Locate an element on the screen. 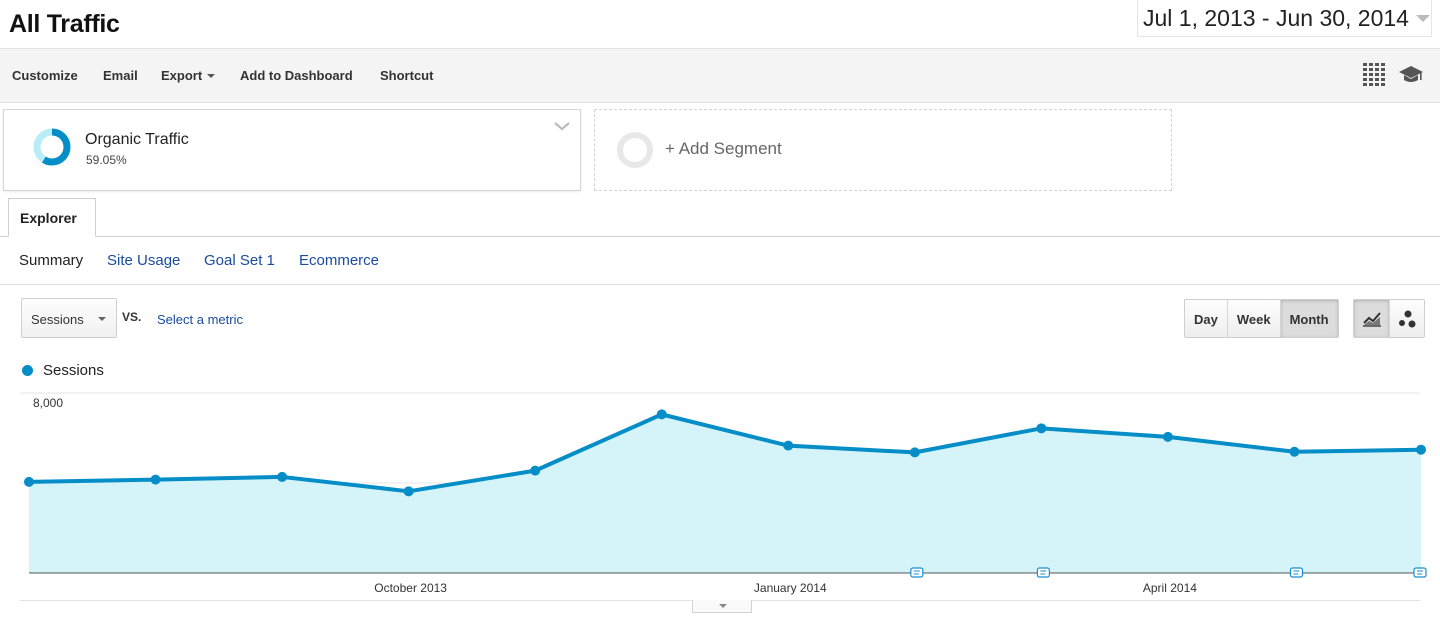  series-line is located at coordinates (725, 453).